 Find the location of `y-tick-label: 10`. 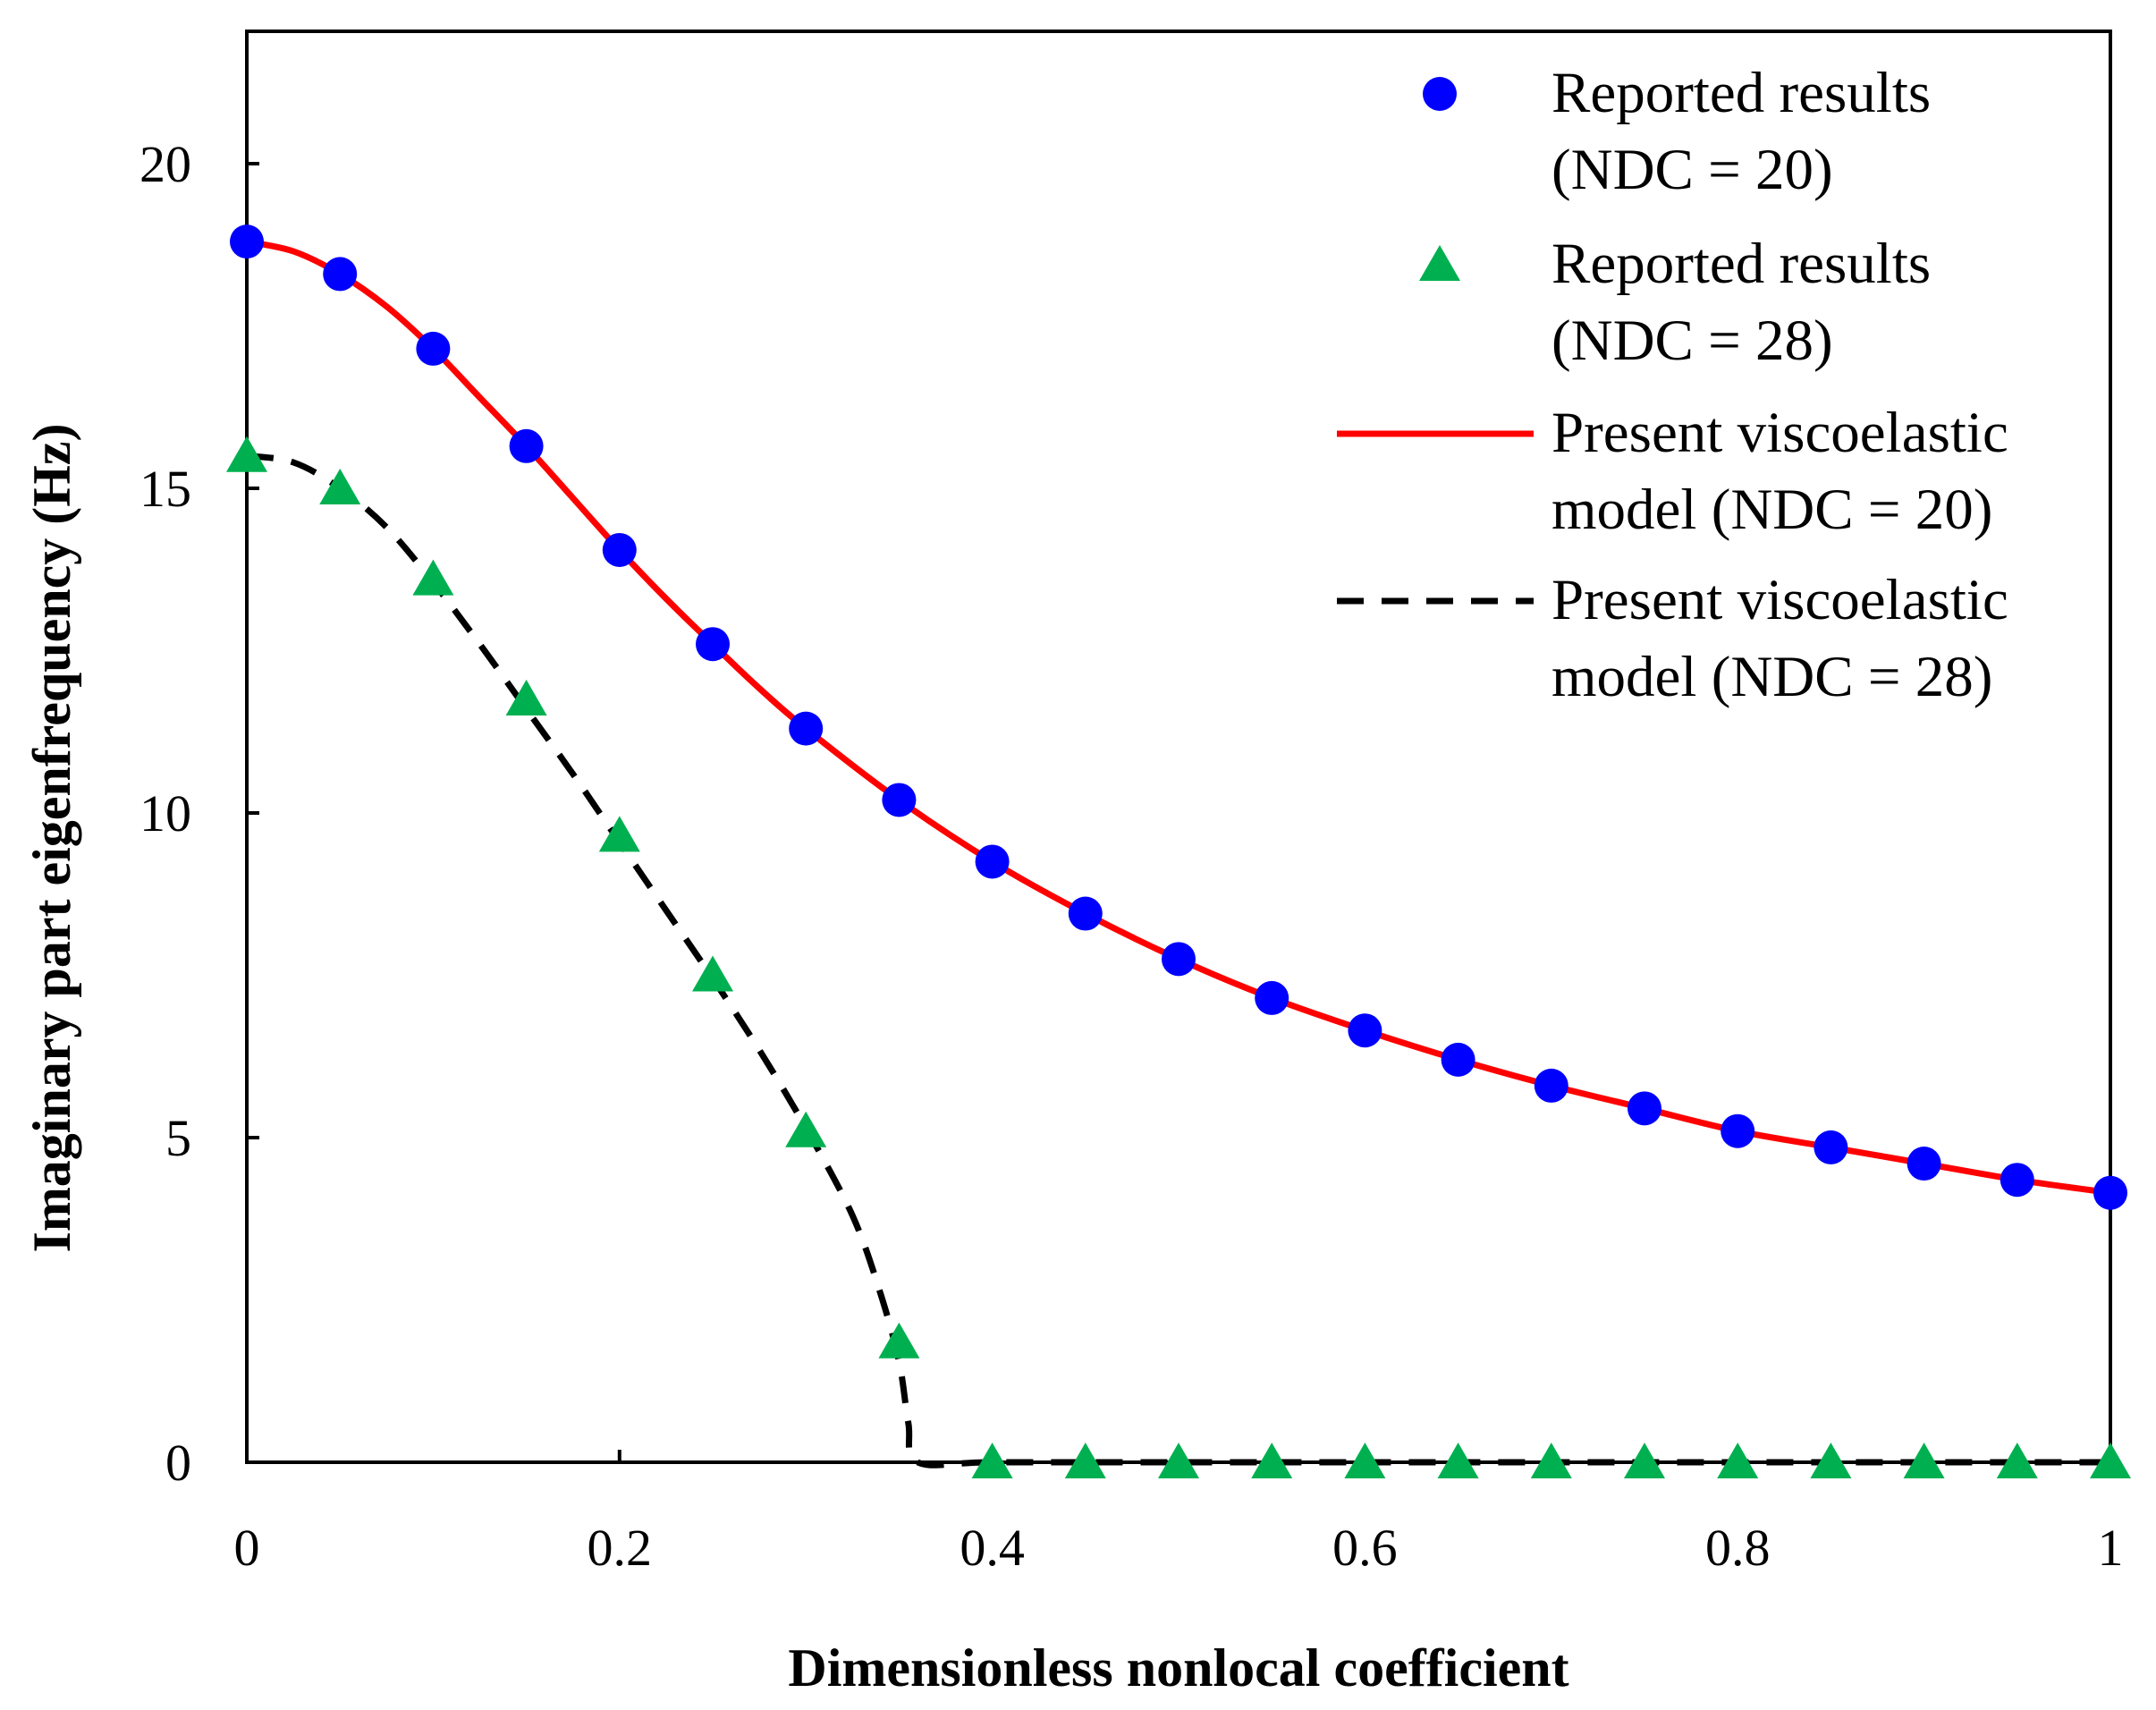

y-tick-label: 10 is located at coordinates (166, 813).